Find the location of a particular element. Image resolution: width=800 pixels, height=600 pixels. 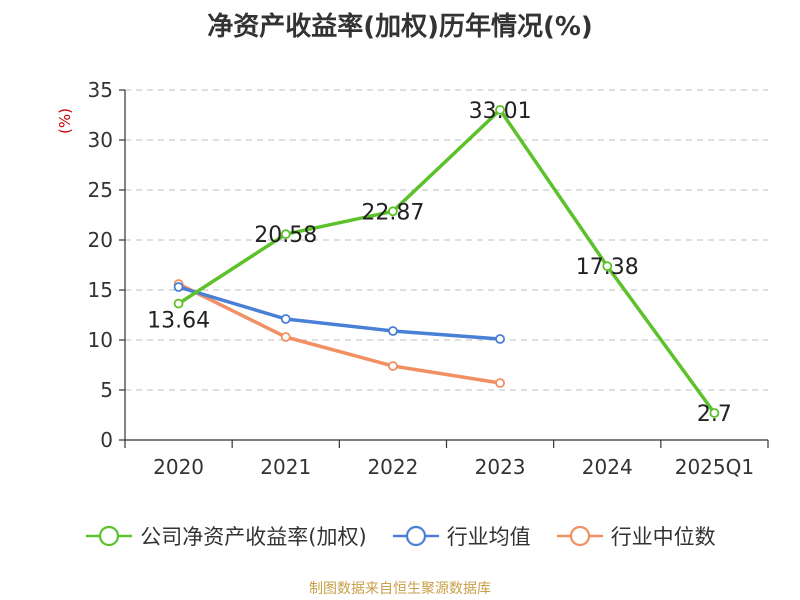

data-label: 22.87 is located at coordinates (392, 212).